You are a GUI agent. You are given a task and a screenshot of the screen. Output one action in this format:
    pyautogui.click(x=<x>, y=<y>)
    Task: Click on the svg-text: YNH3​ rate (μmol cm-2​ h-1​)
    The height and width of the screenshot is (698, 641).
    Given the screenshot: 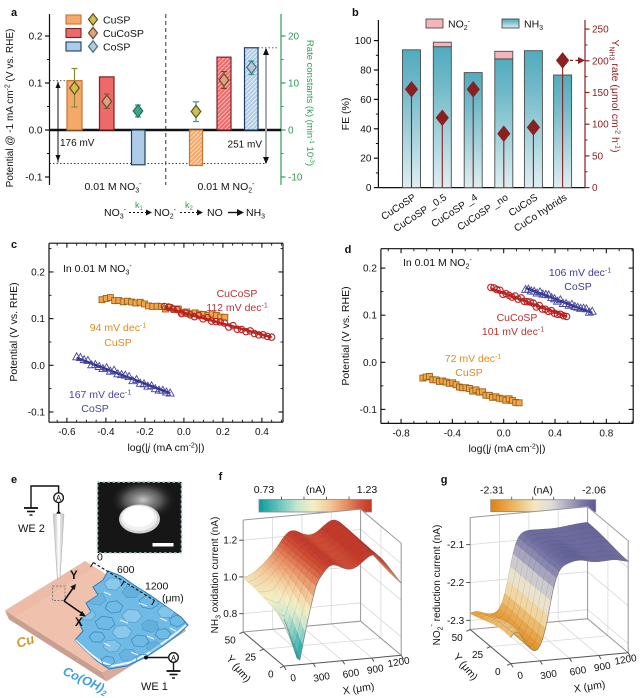 What is the action you would take?
    pyautogui.click(x=615, y=95)
    